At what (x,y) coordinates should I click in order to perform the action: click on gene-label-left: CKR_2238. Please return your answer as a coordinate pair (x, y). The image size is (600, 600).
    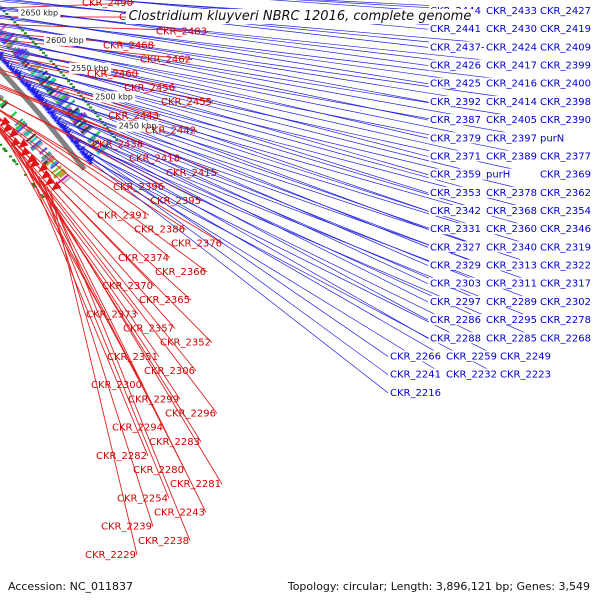
    Looking at the image, I should click on (163, 541).